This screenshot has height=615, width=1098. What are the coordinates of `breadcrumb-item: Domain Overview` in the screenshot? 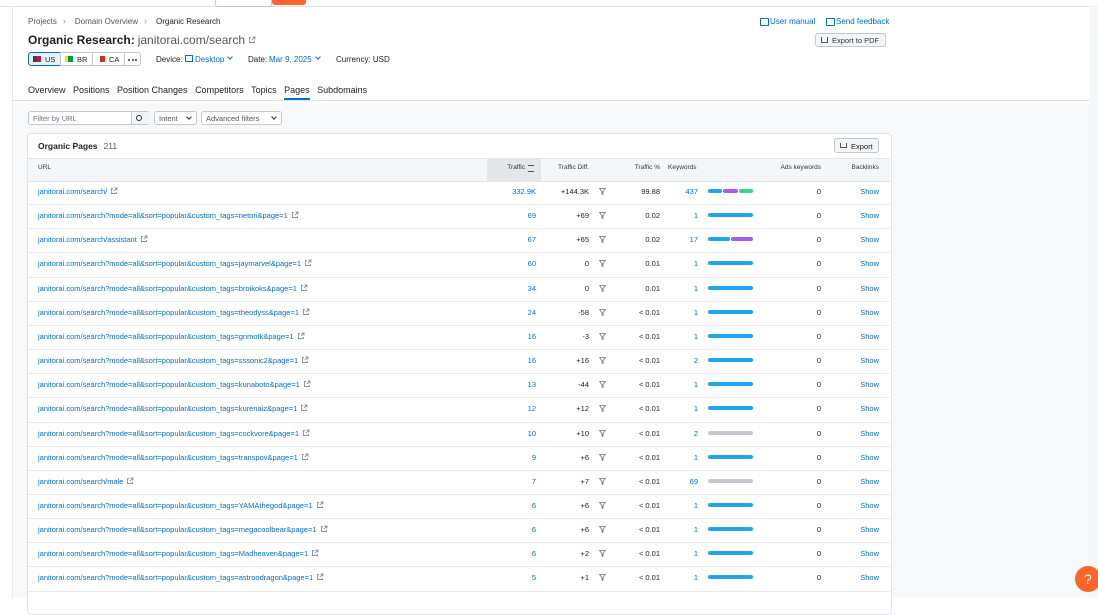 It's located at (106, 21).